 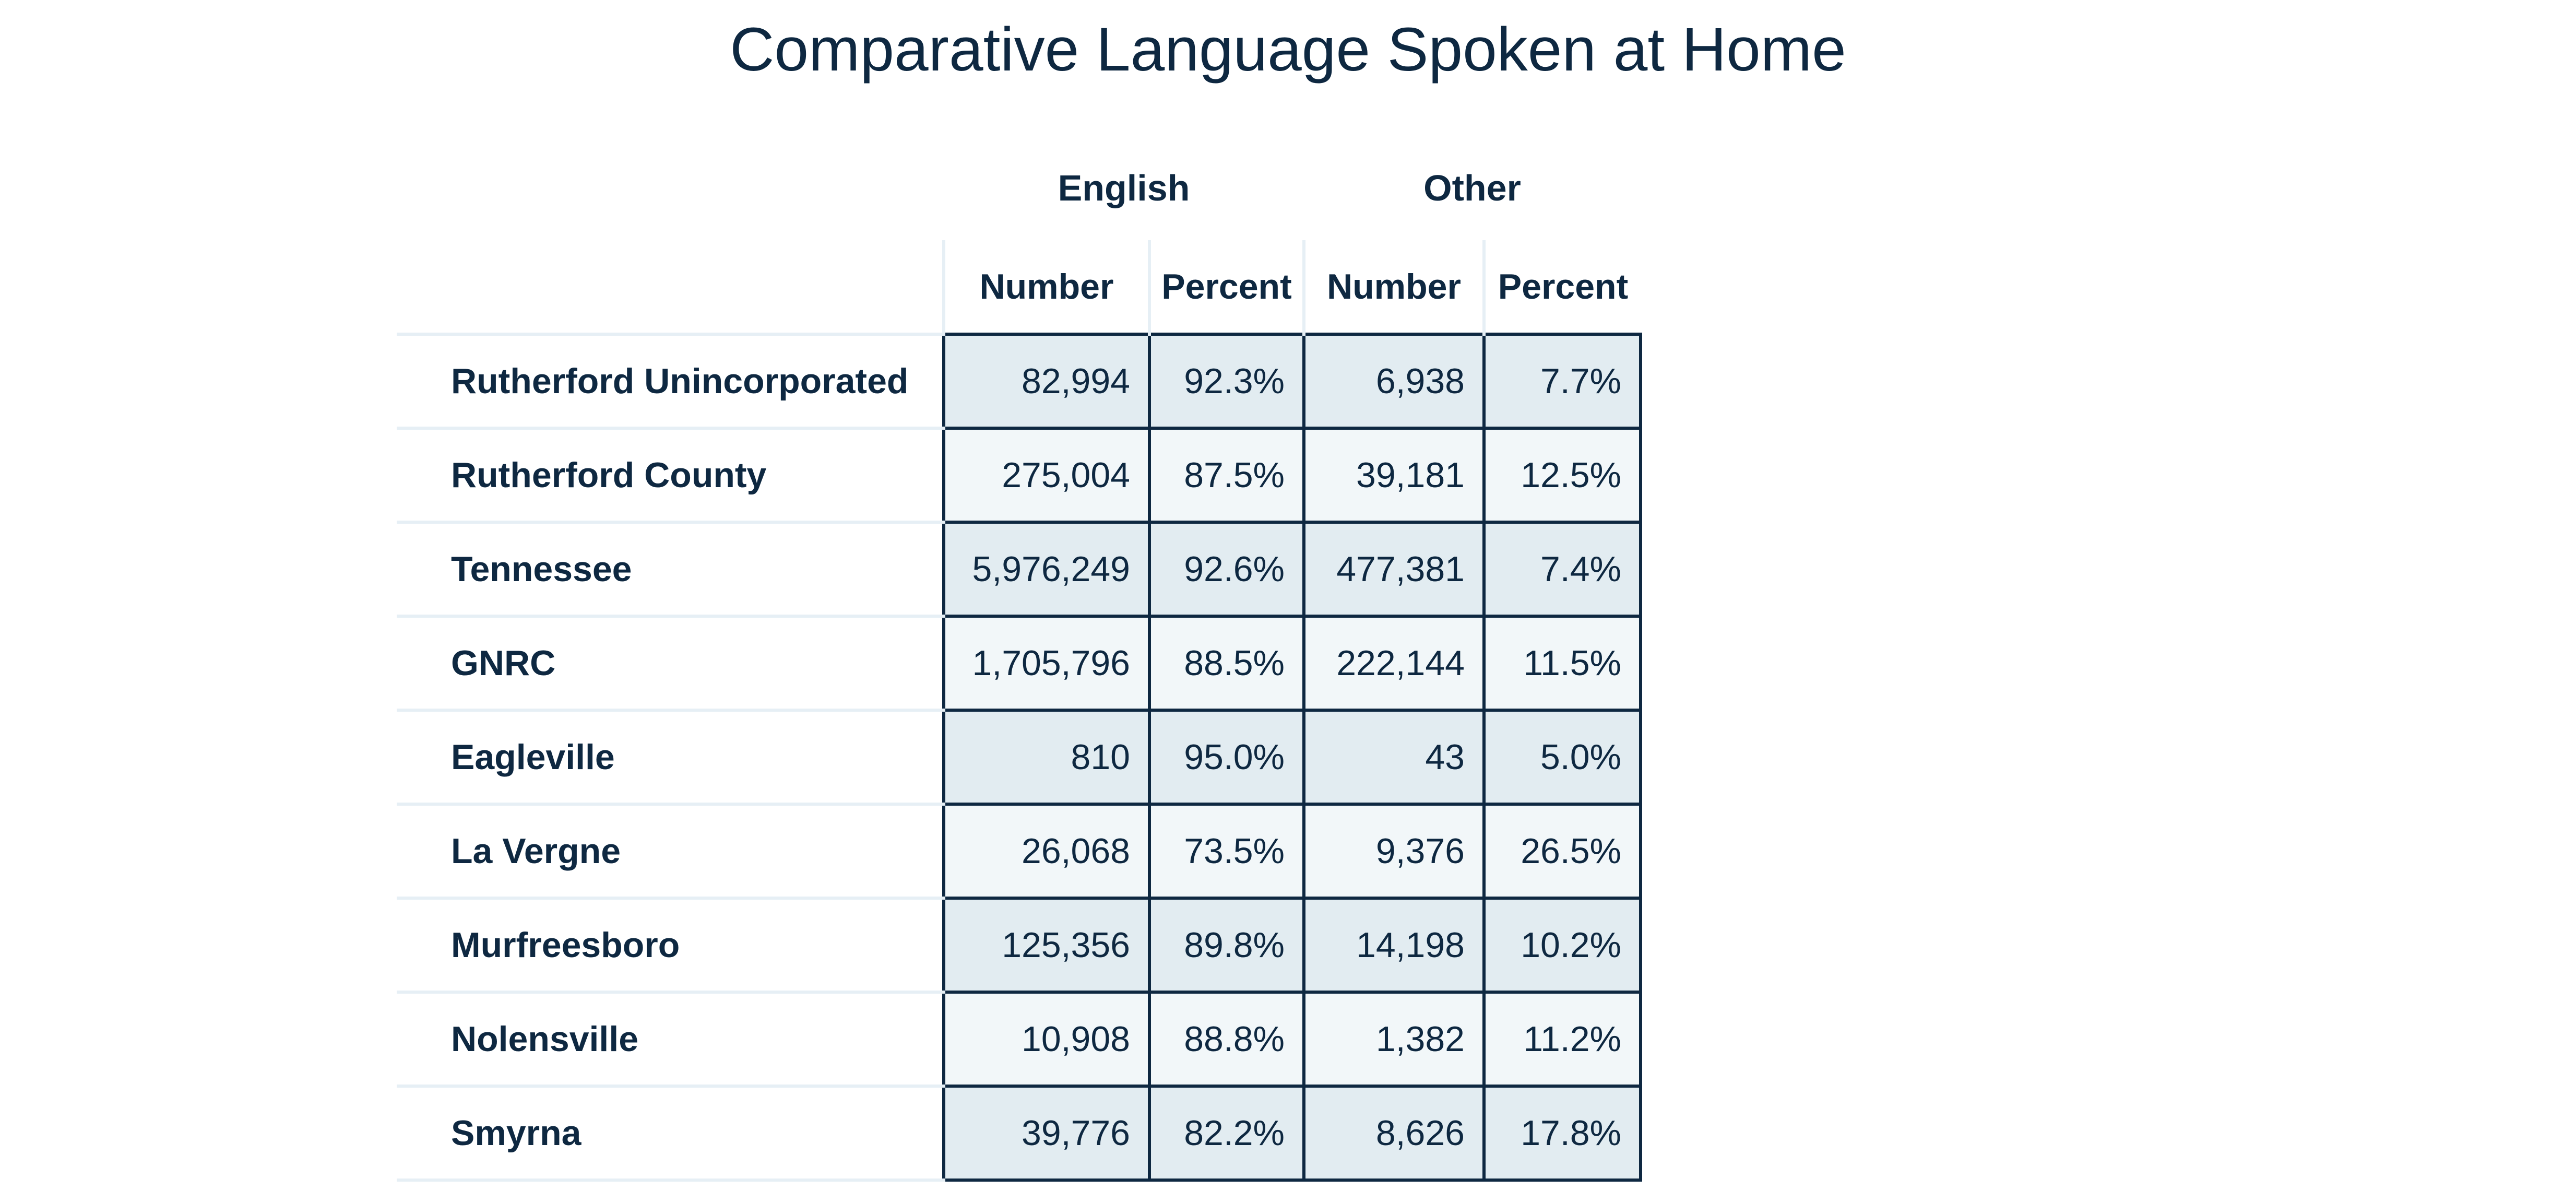 I want to click on table-row: Smyrna 39,776 82.2% 8,626 17.8%, so click(x=1019, y=1133).